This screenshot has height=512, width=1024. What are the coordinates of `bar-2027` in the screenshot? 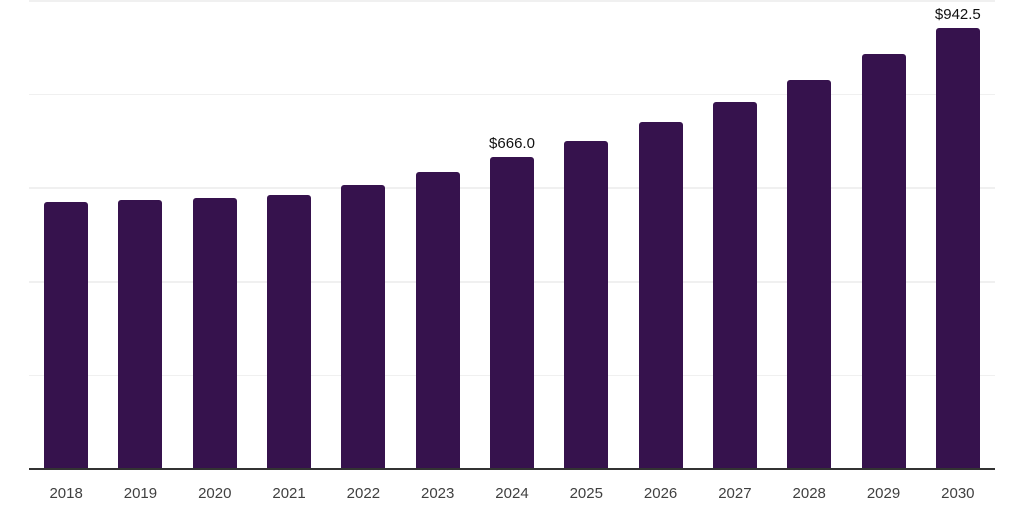 It's located at (734, 285).